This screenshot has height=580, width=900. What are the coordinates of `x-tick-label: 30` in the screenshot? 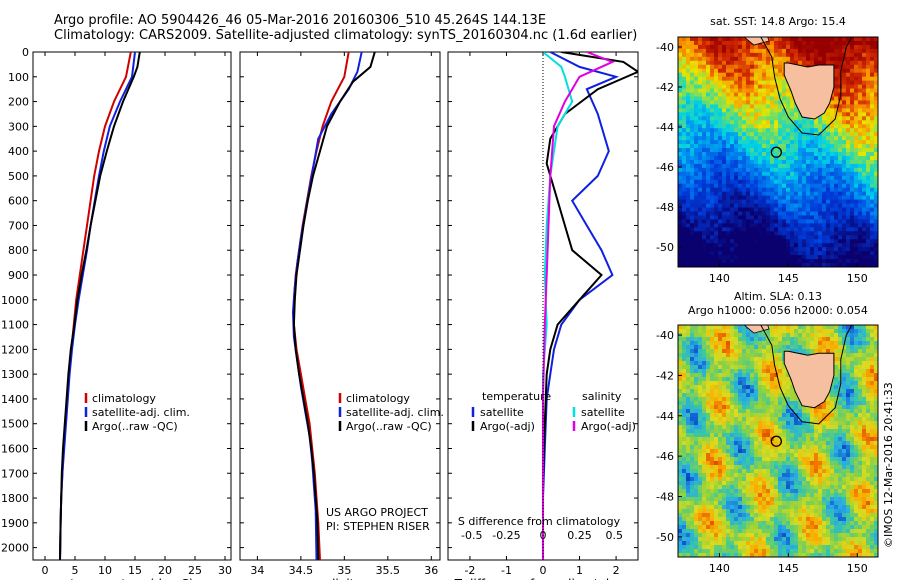 It's located at (225, 570).